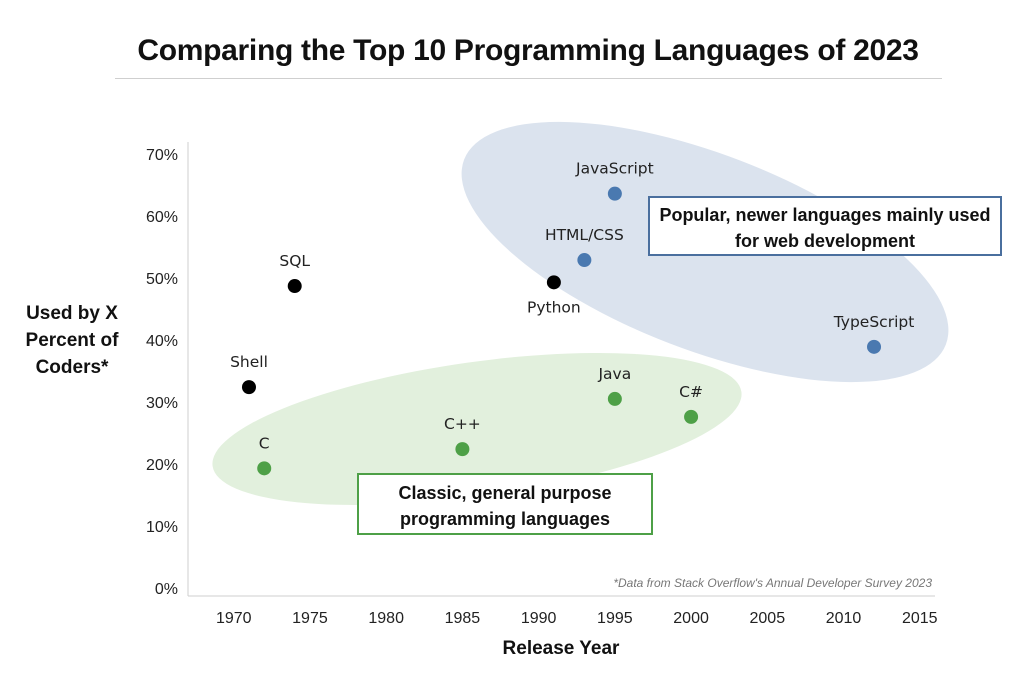  I want to click on point-label-typescript: TypeScript, so click(874, 322).